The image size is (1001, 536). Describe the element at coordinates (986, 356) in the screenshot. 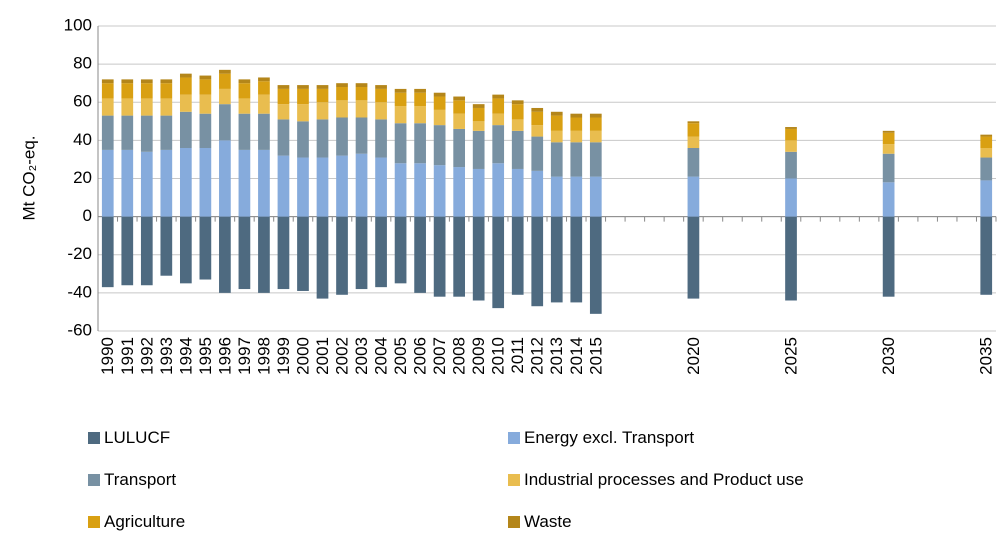

I see `x-tick-label: 2035` at that location.